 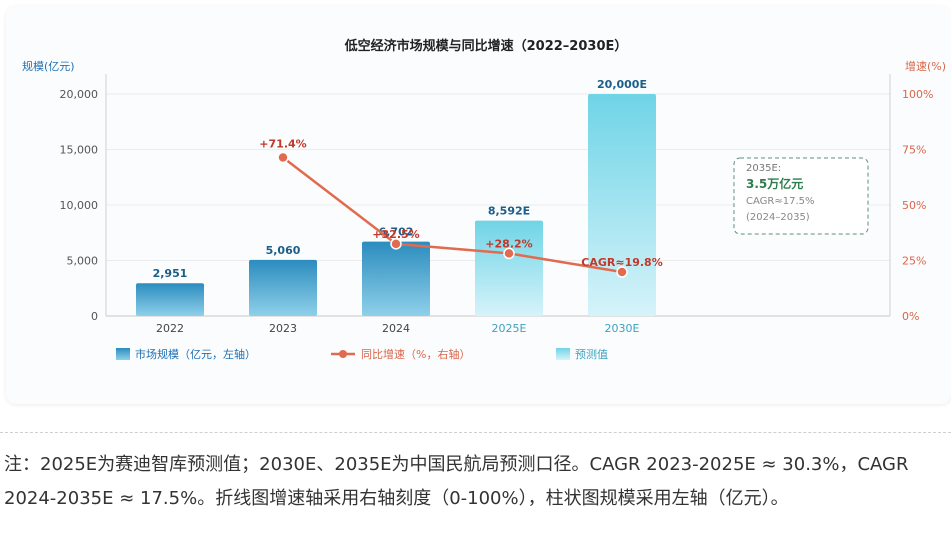 I want to click on growth-label: +32.5%, so click(x=395, y=234).